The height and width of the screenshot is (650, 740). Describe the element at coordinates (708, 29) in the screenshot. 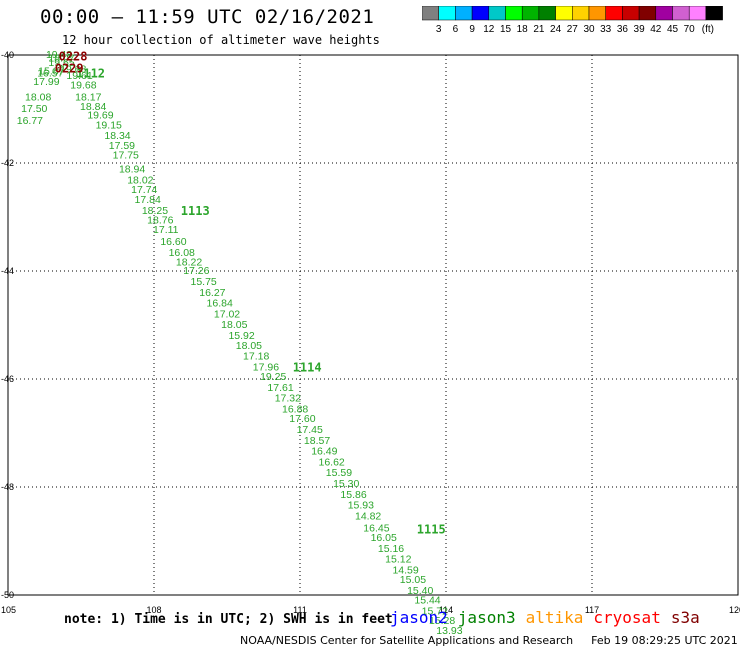

I see `color-scale-unit: (ft)` at that location.